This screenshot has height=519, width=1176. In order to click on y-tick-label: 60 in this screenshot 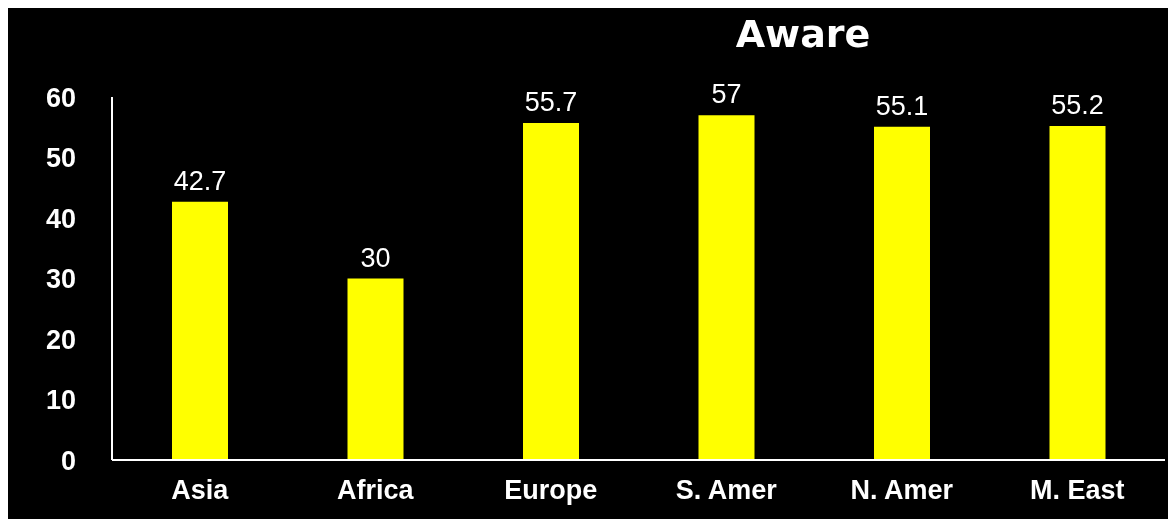, I will do `click(60, 97)`.